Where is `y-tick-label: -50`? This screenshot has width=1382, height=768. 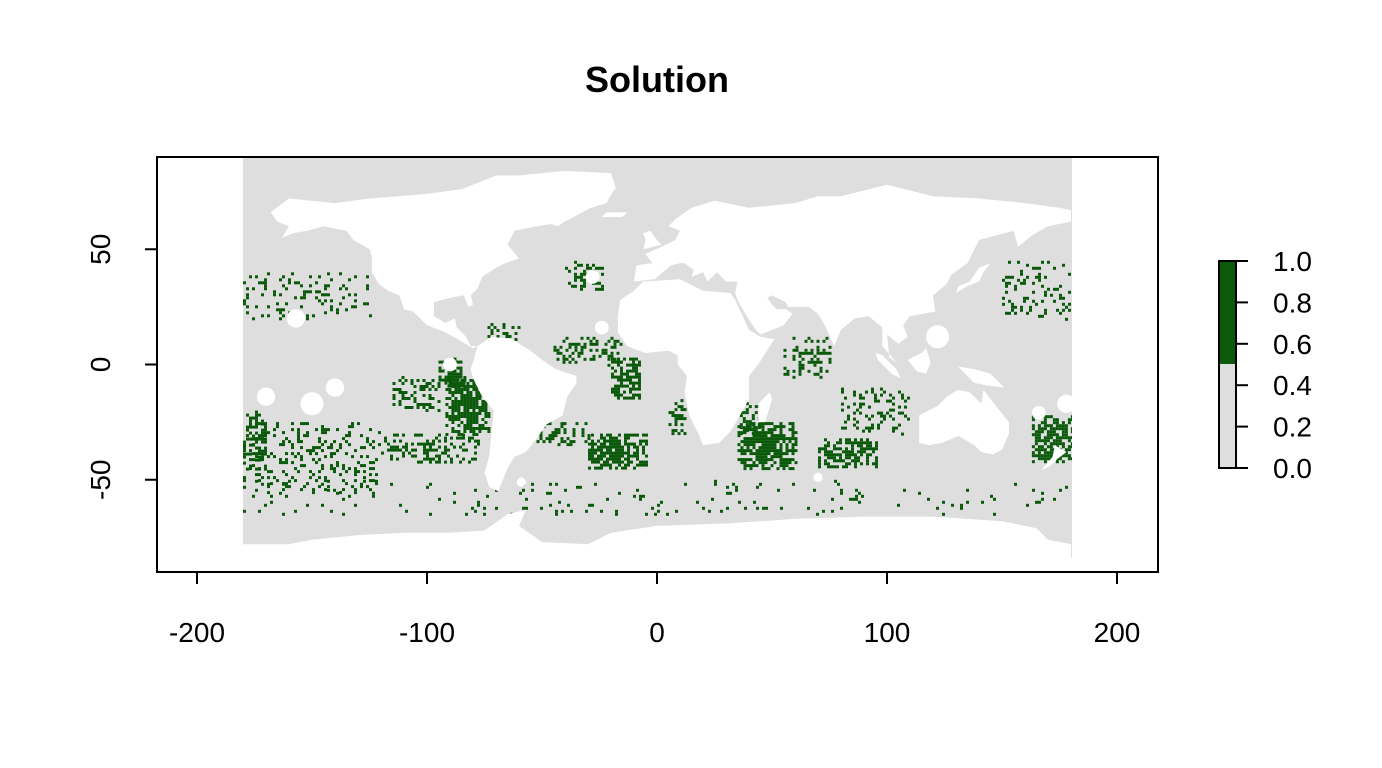 y-tick-label: -50 is located at coordinates (100, 480).